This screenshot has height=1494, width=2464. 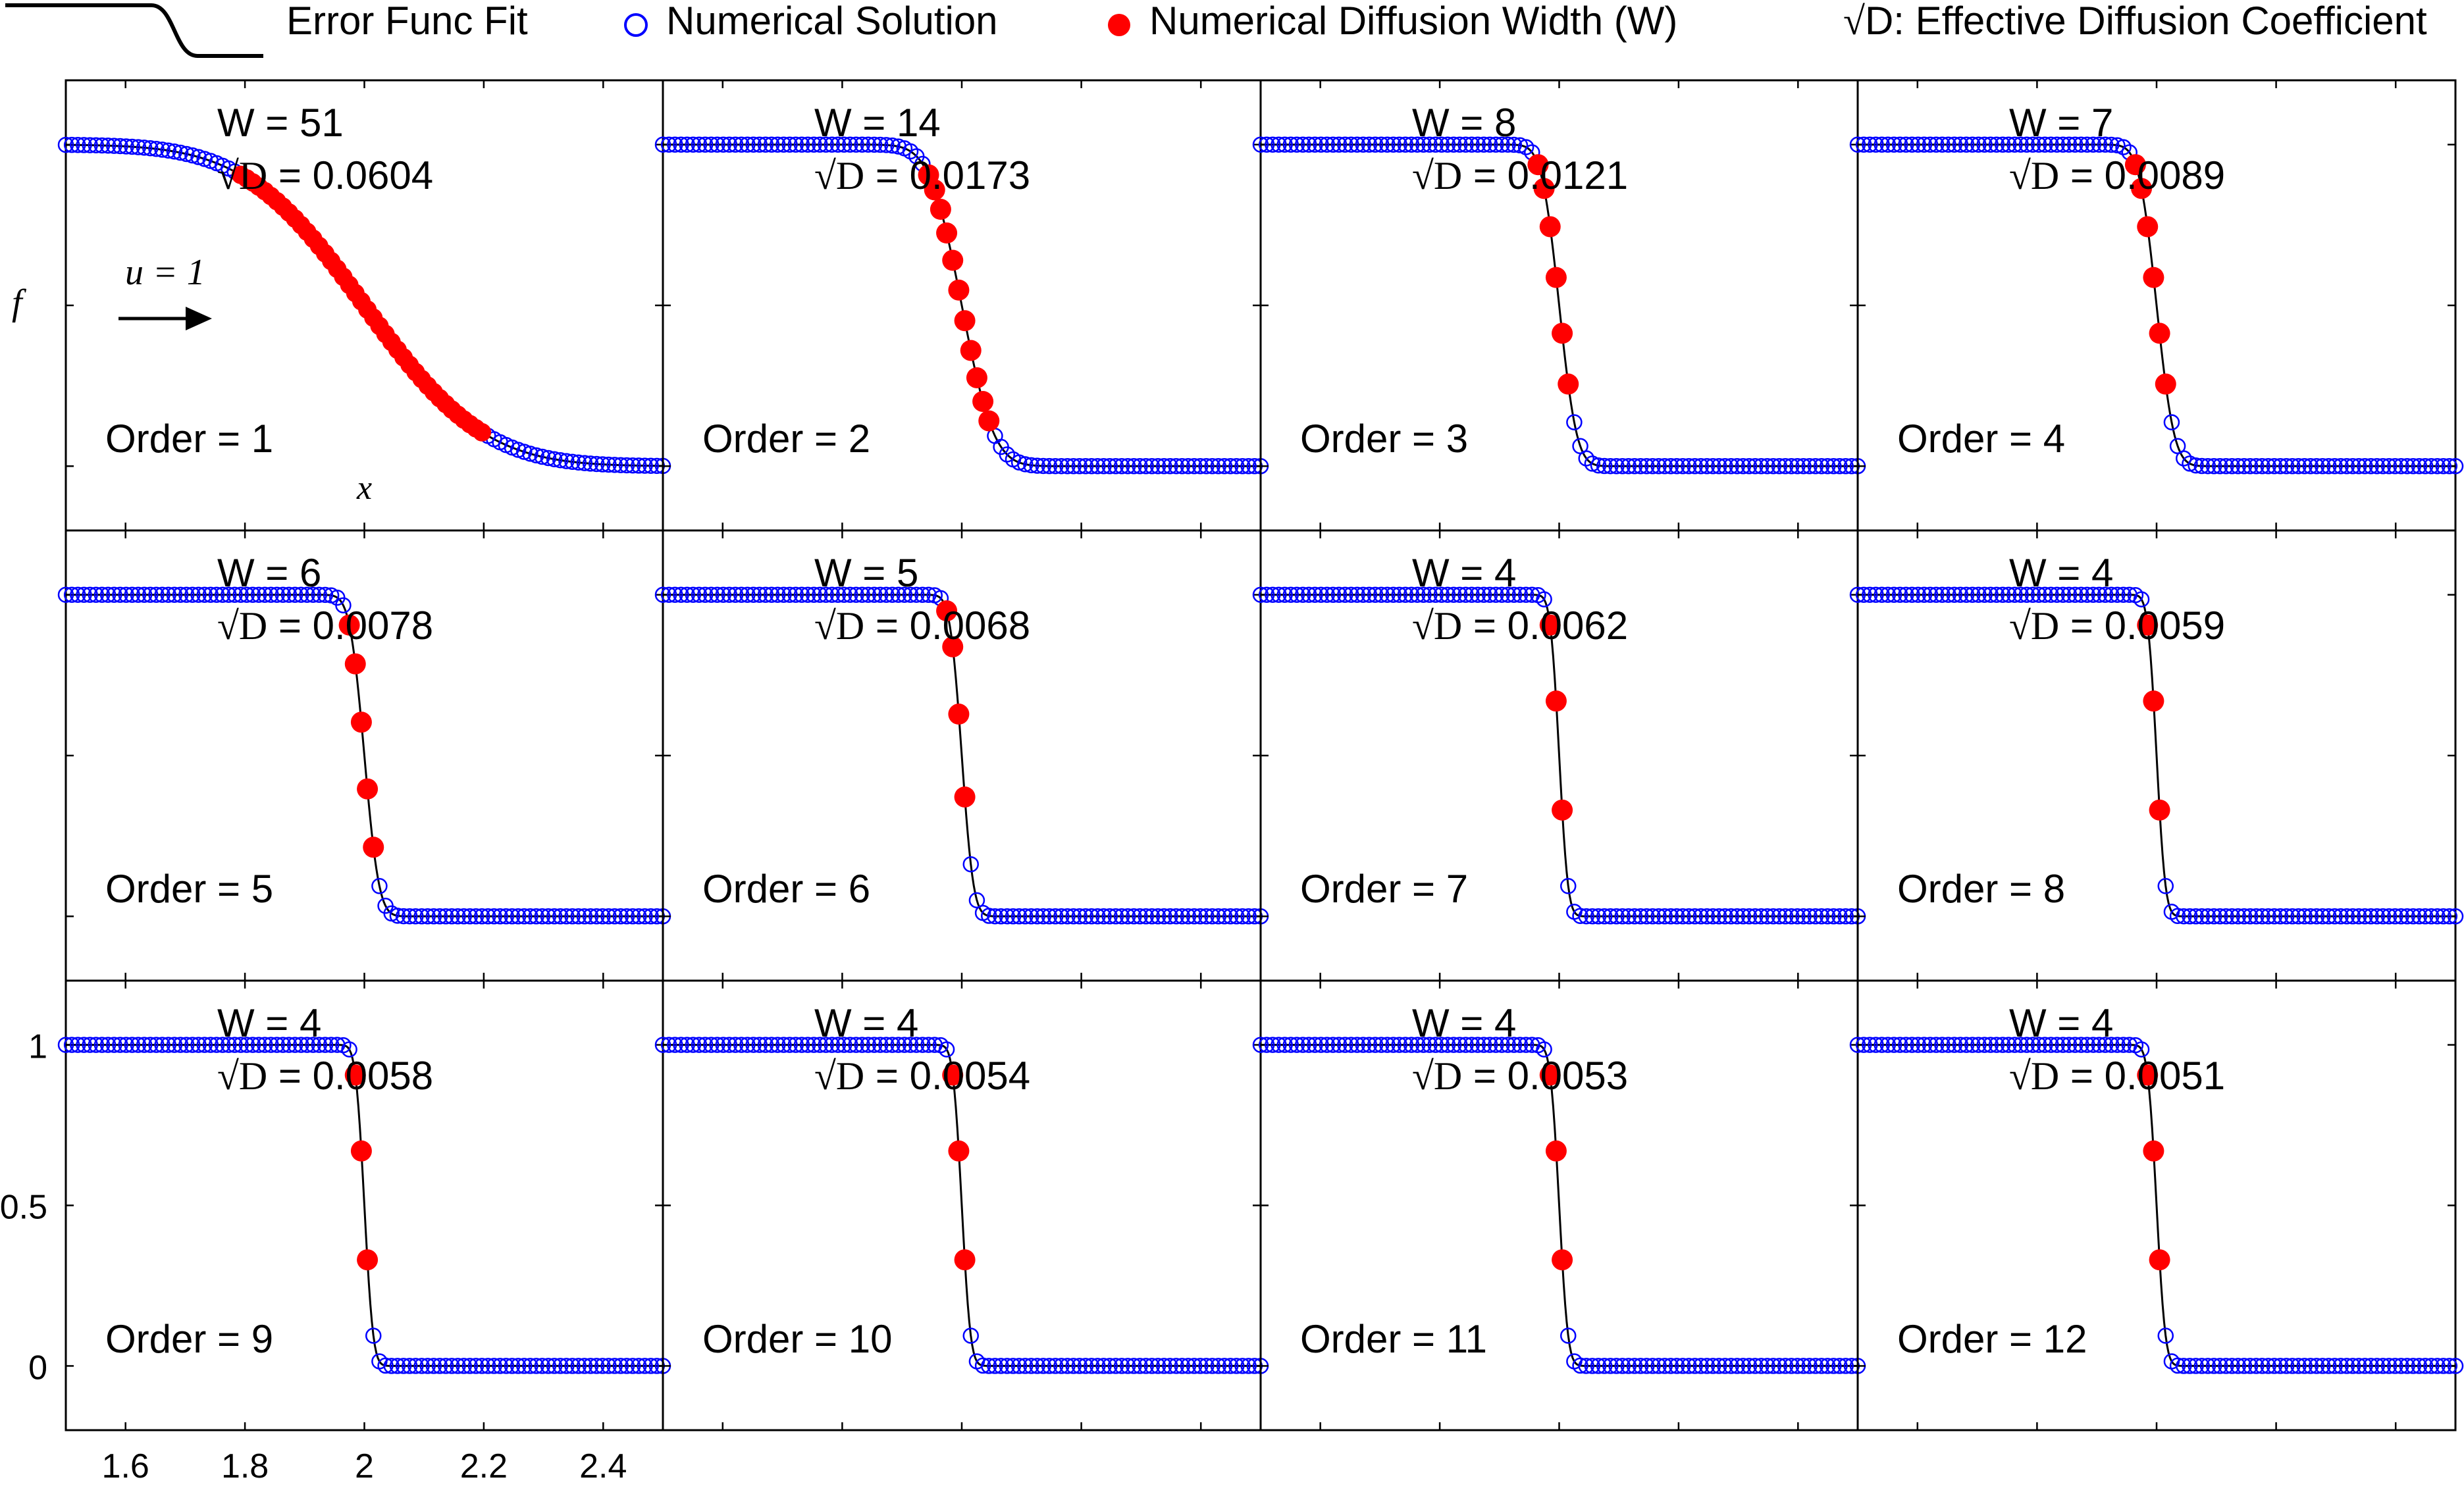 What do you see at coordinates (1464, 123) in the screenshot?
I see `w-value-label: W = 8` at bounding box center [1464, 123].